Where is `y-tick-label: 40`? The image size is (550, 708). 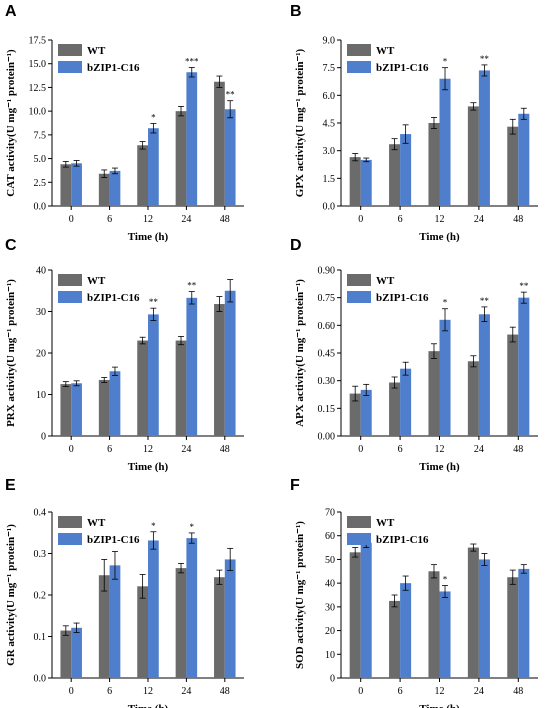 y-tick-label: 40 is located at coordinates (330, 584).